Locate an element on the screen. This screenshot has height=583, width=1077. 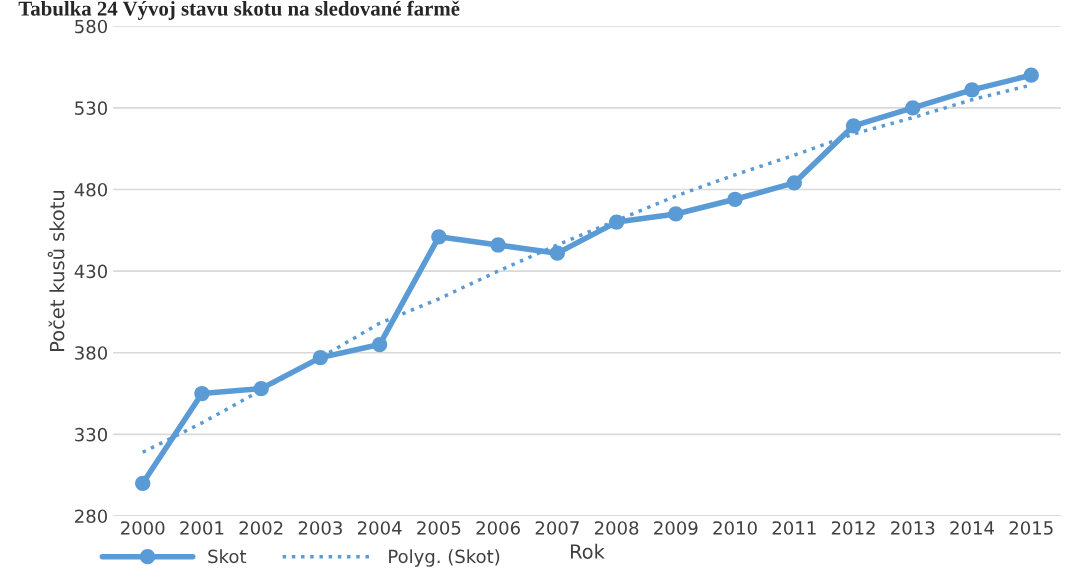
x-tick-label: 2012 is located at coordinates (853, 528).